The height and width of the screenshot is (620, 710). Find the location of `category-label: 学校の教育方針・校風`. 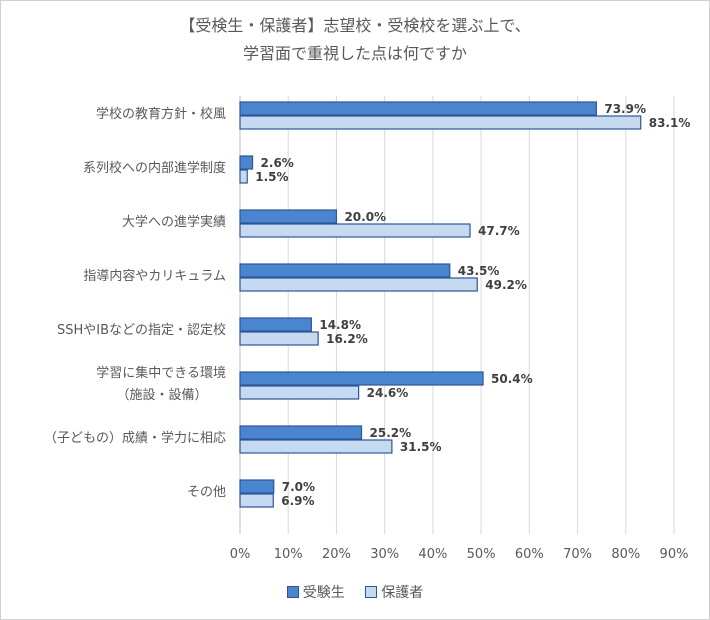

category-label: 学校の教育方針・校風 is located at coordinates (161, 114).